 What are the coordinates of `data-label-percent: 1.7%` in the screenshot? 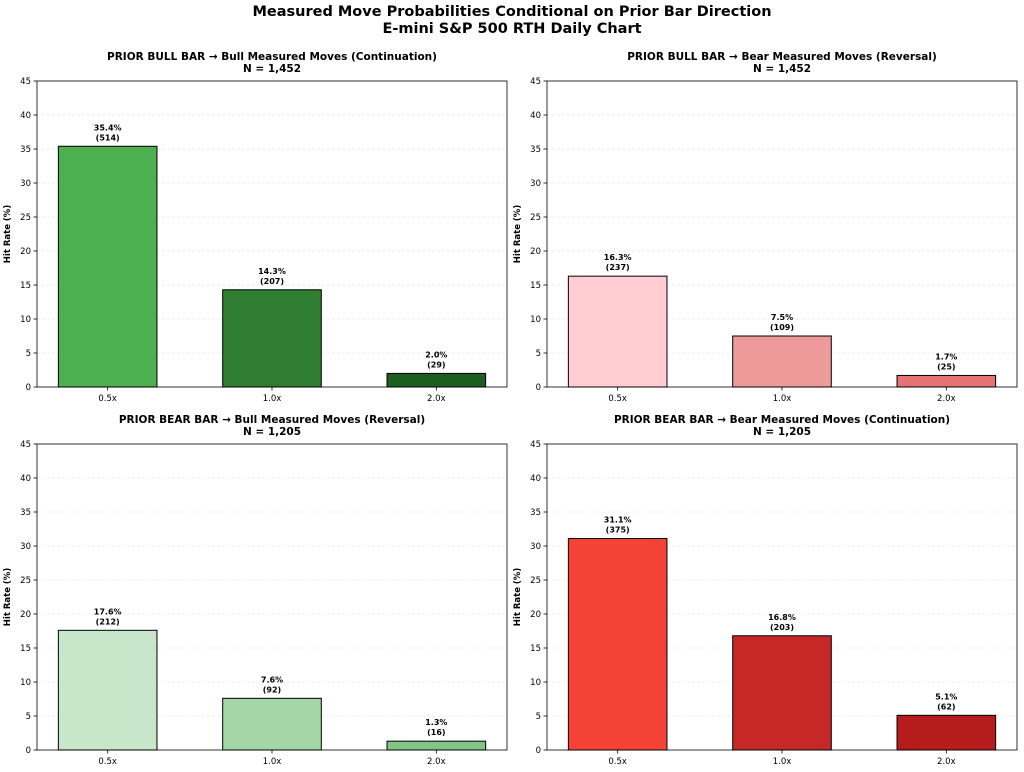 It's located at (946, 356).